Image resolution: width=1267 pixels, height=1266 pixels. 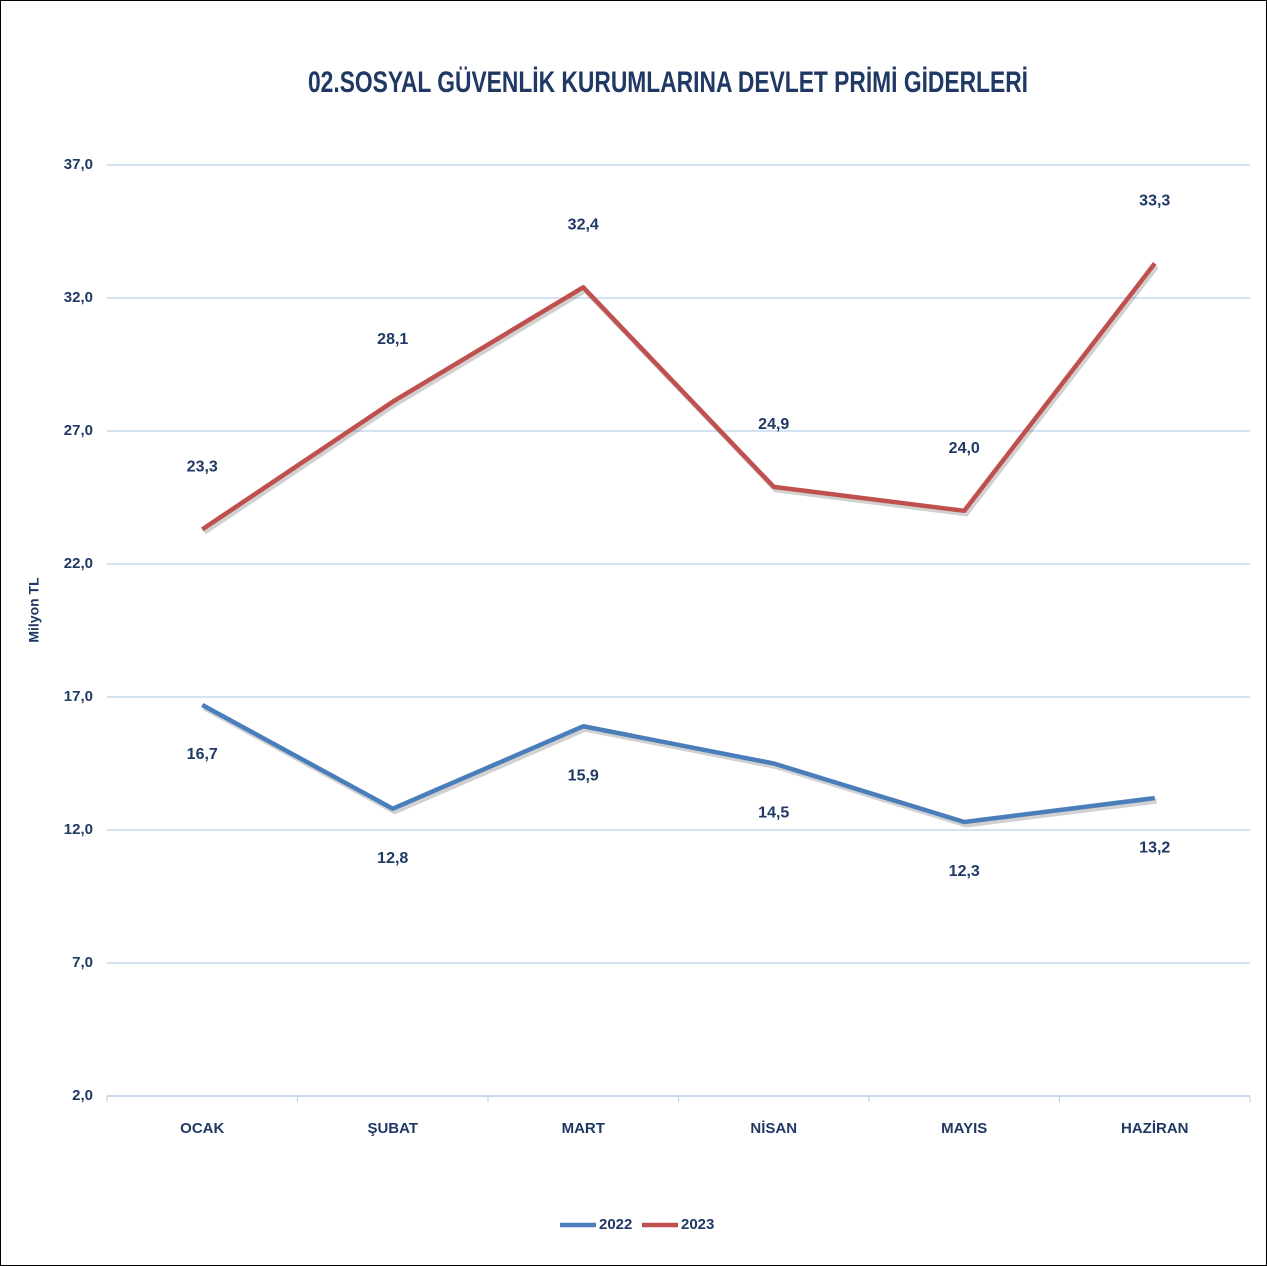 I want to click on data-label: 12,8, so click(x=392, y=858).